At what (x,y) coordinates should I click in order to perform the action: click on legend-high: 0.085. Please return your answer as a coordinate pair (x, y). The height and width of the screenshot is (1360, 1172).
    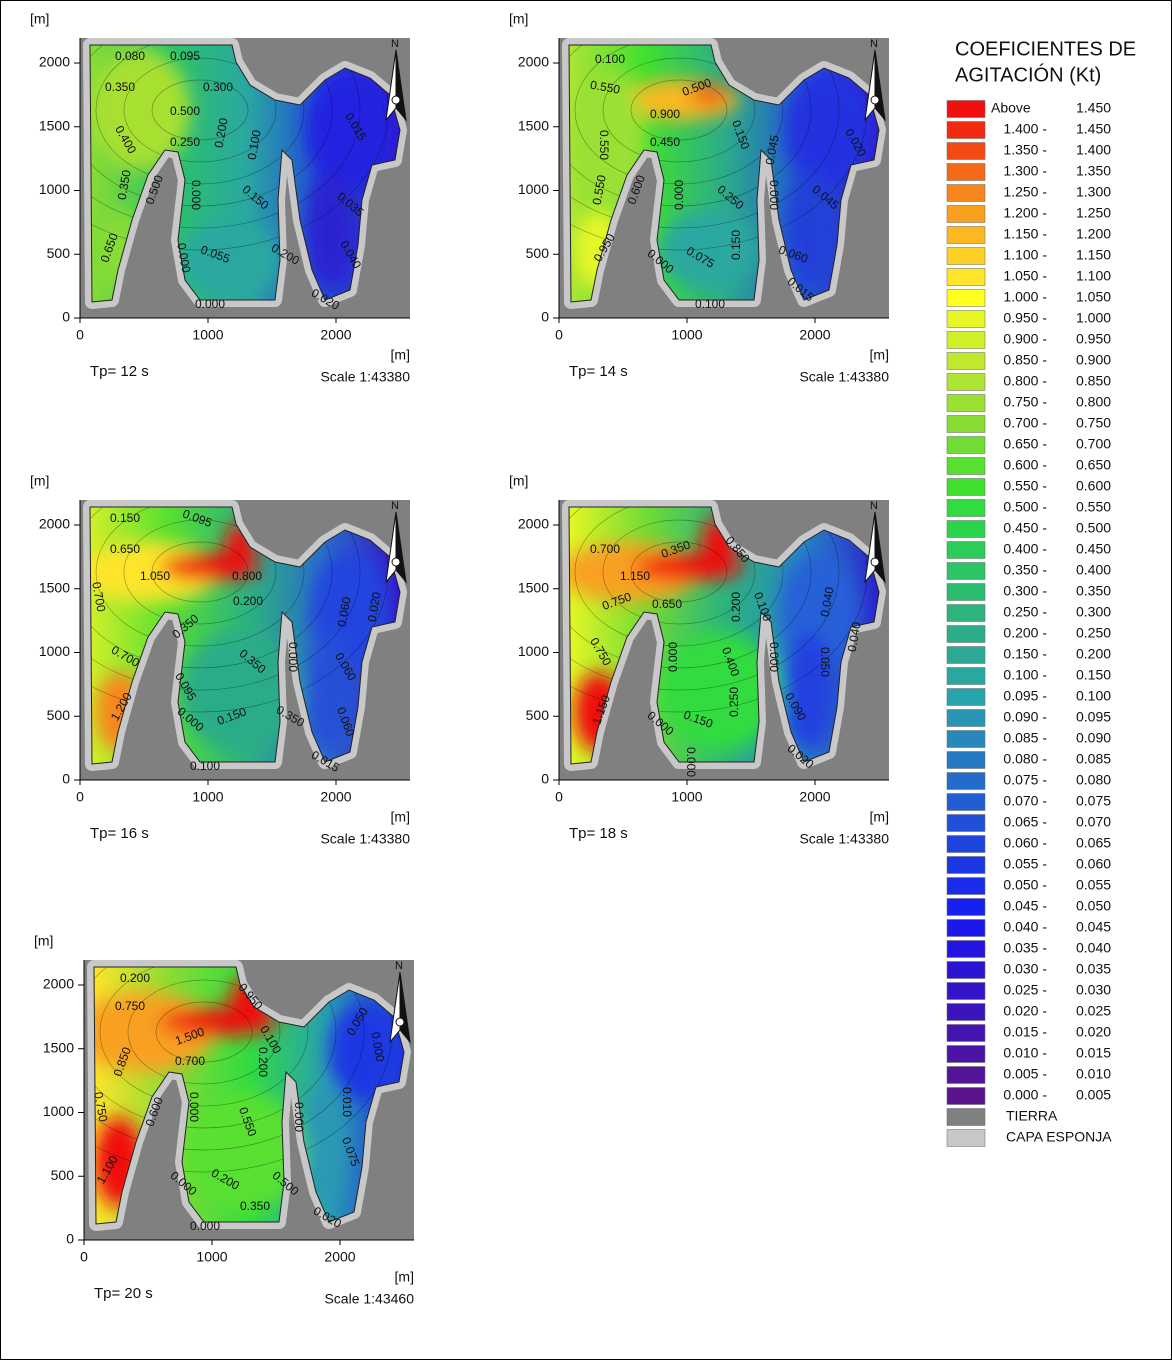
    Looking at the image, I should click on (1093, 759).